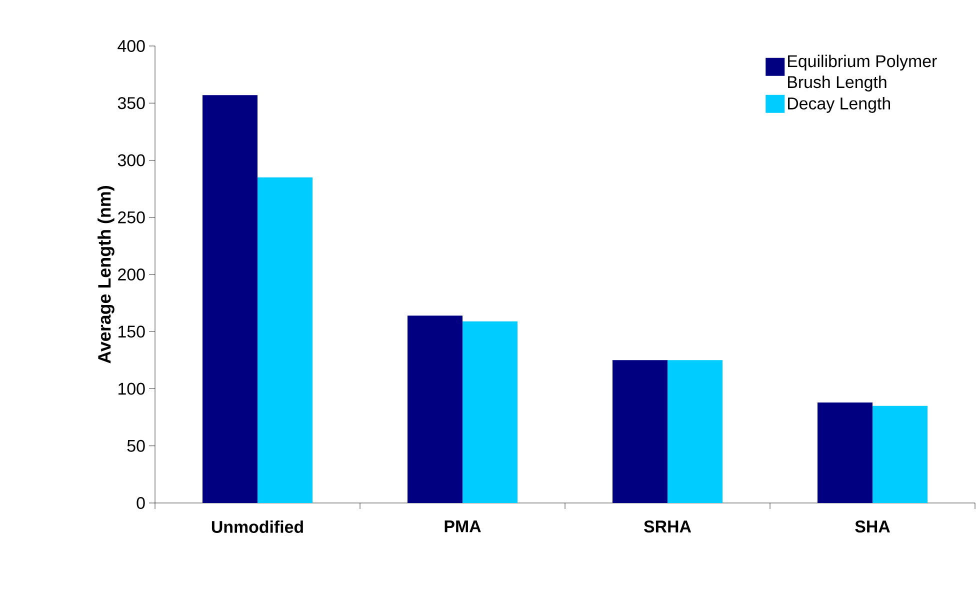  Describe the element at coordinates (136, 446) in the screenshot. I see `y-tick-label: 50` at that location.